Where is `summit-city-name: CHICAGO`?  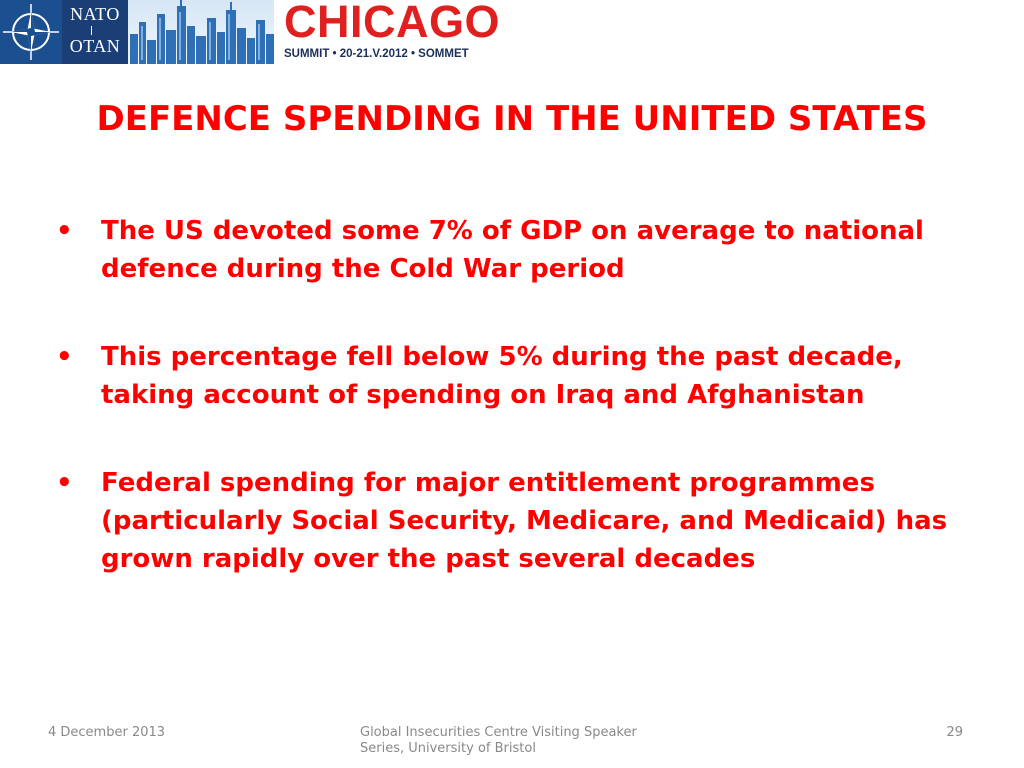 summit-city-name: CHICAGO is located at coordinates (392, 23).